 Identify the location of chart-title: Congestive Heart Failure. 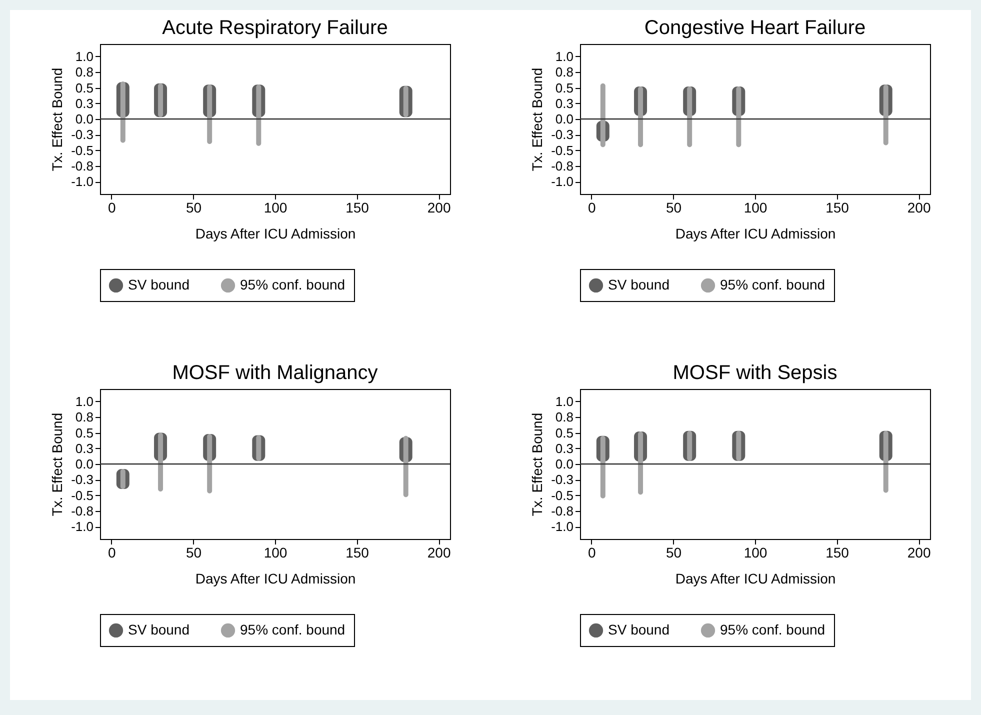
(755, 28).